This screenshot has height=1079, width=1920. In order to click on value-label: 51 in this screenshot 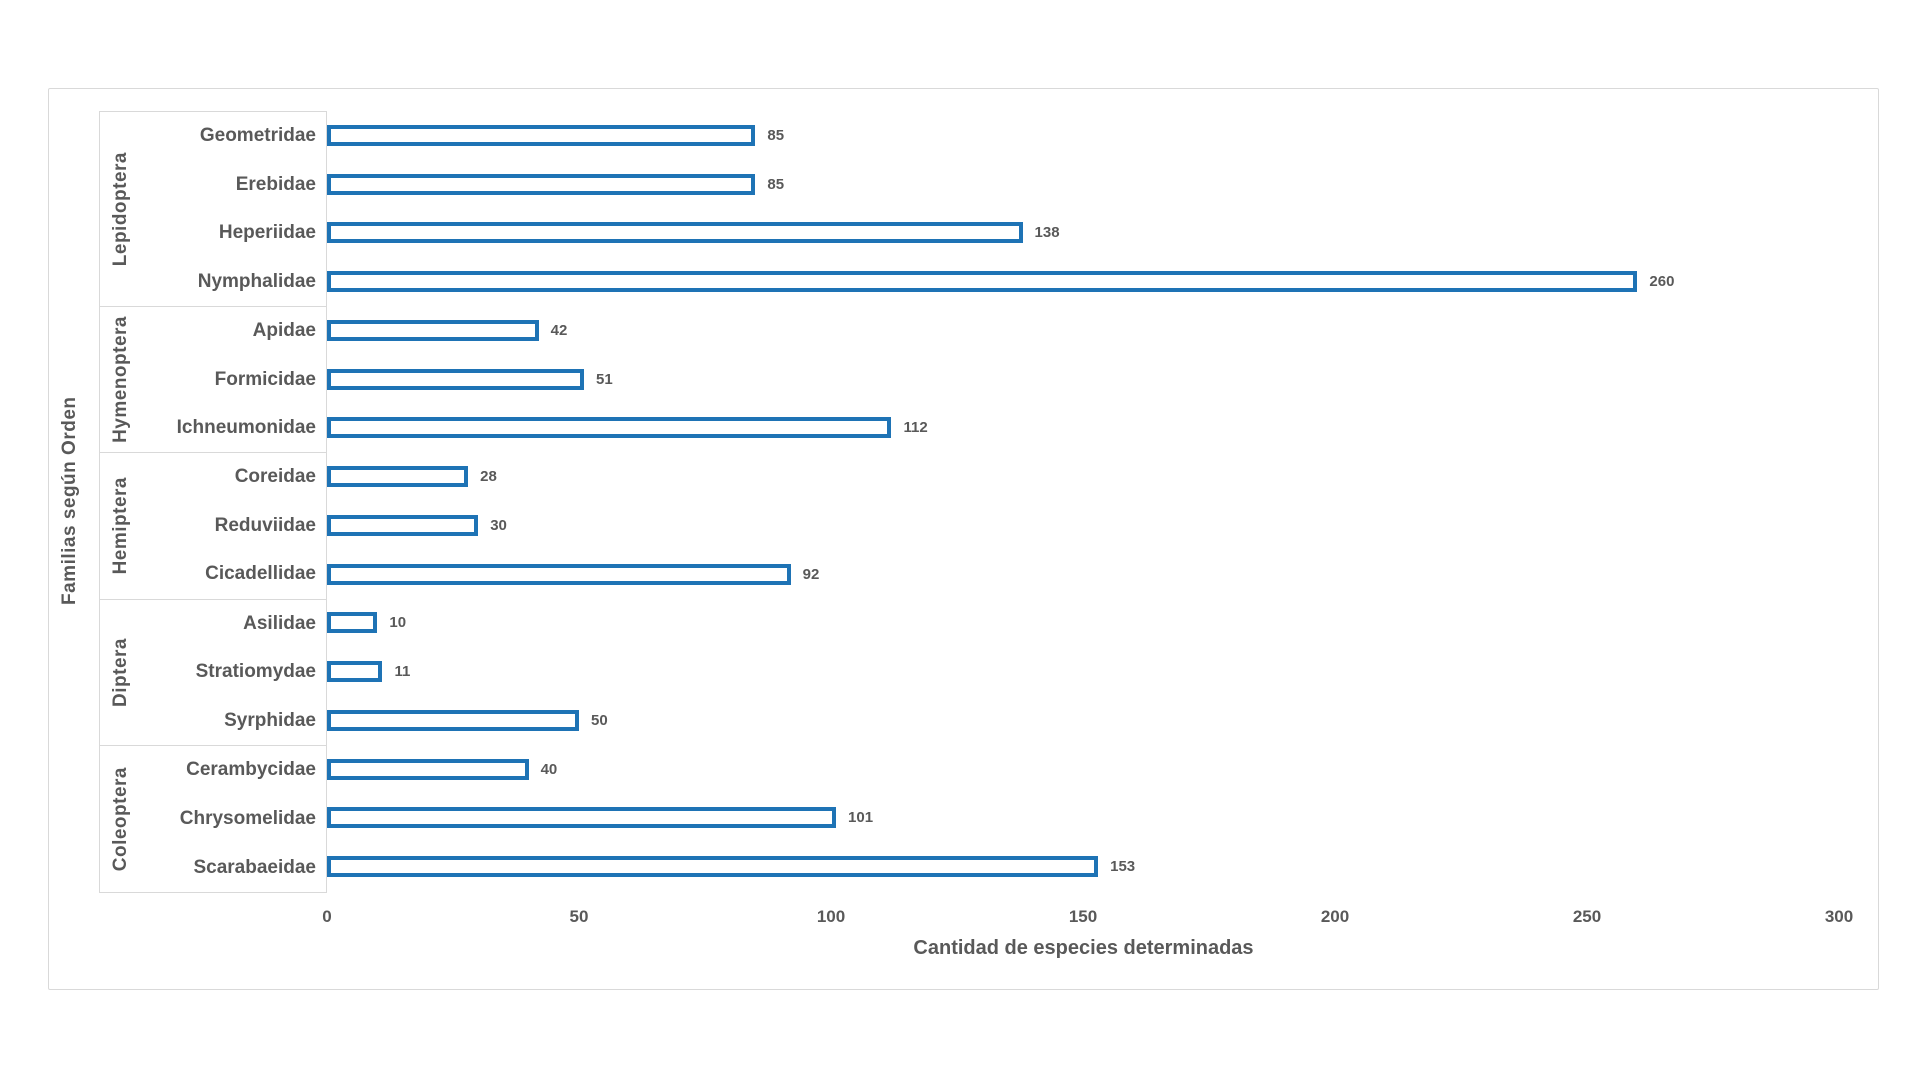, I will do `click(604, 379)`.